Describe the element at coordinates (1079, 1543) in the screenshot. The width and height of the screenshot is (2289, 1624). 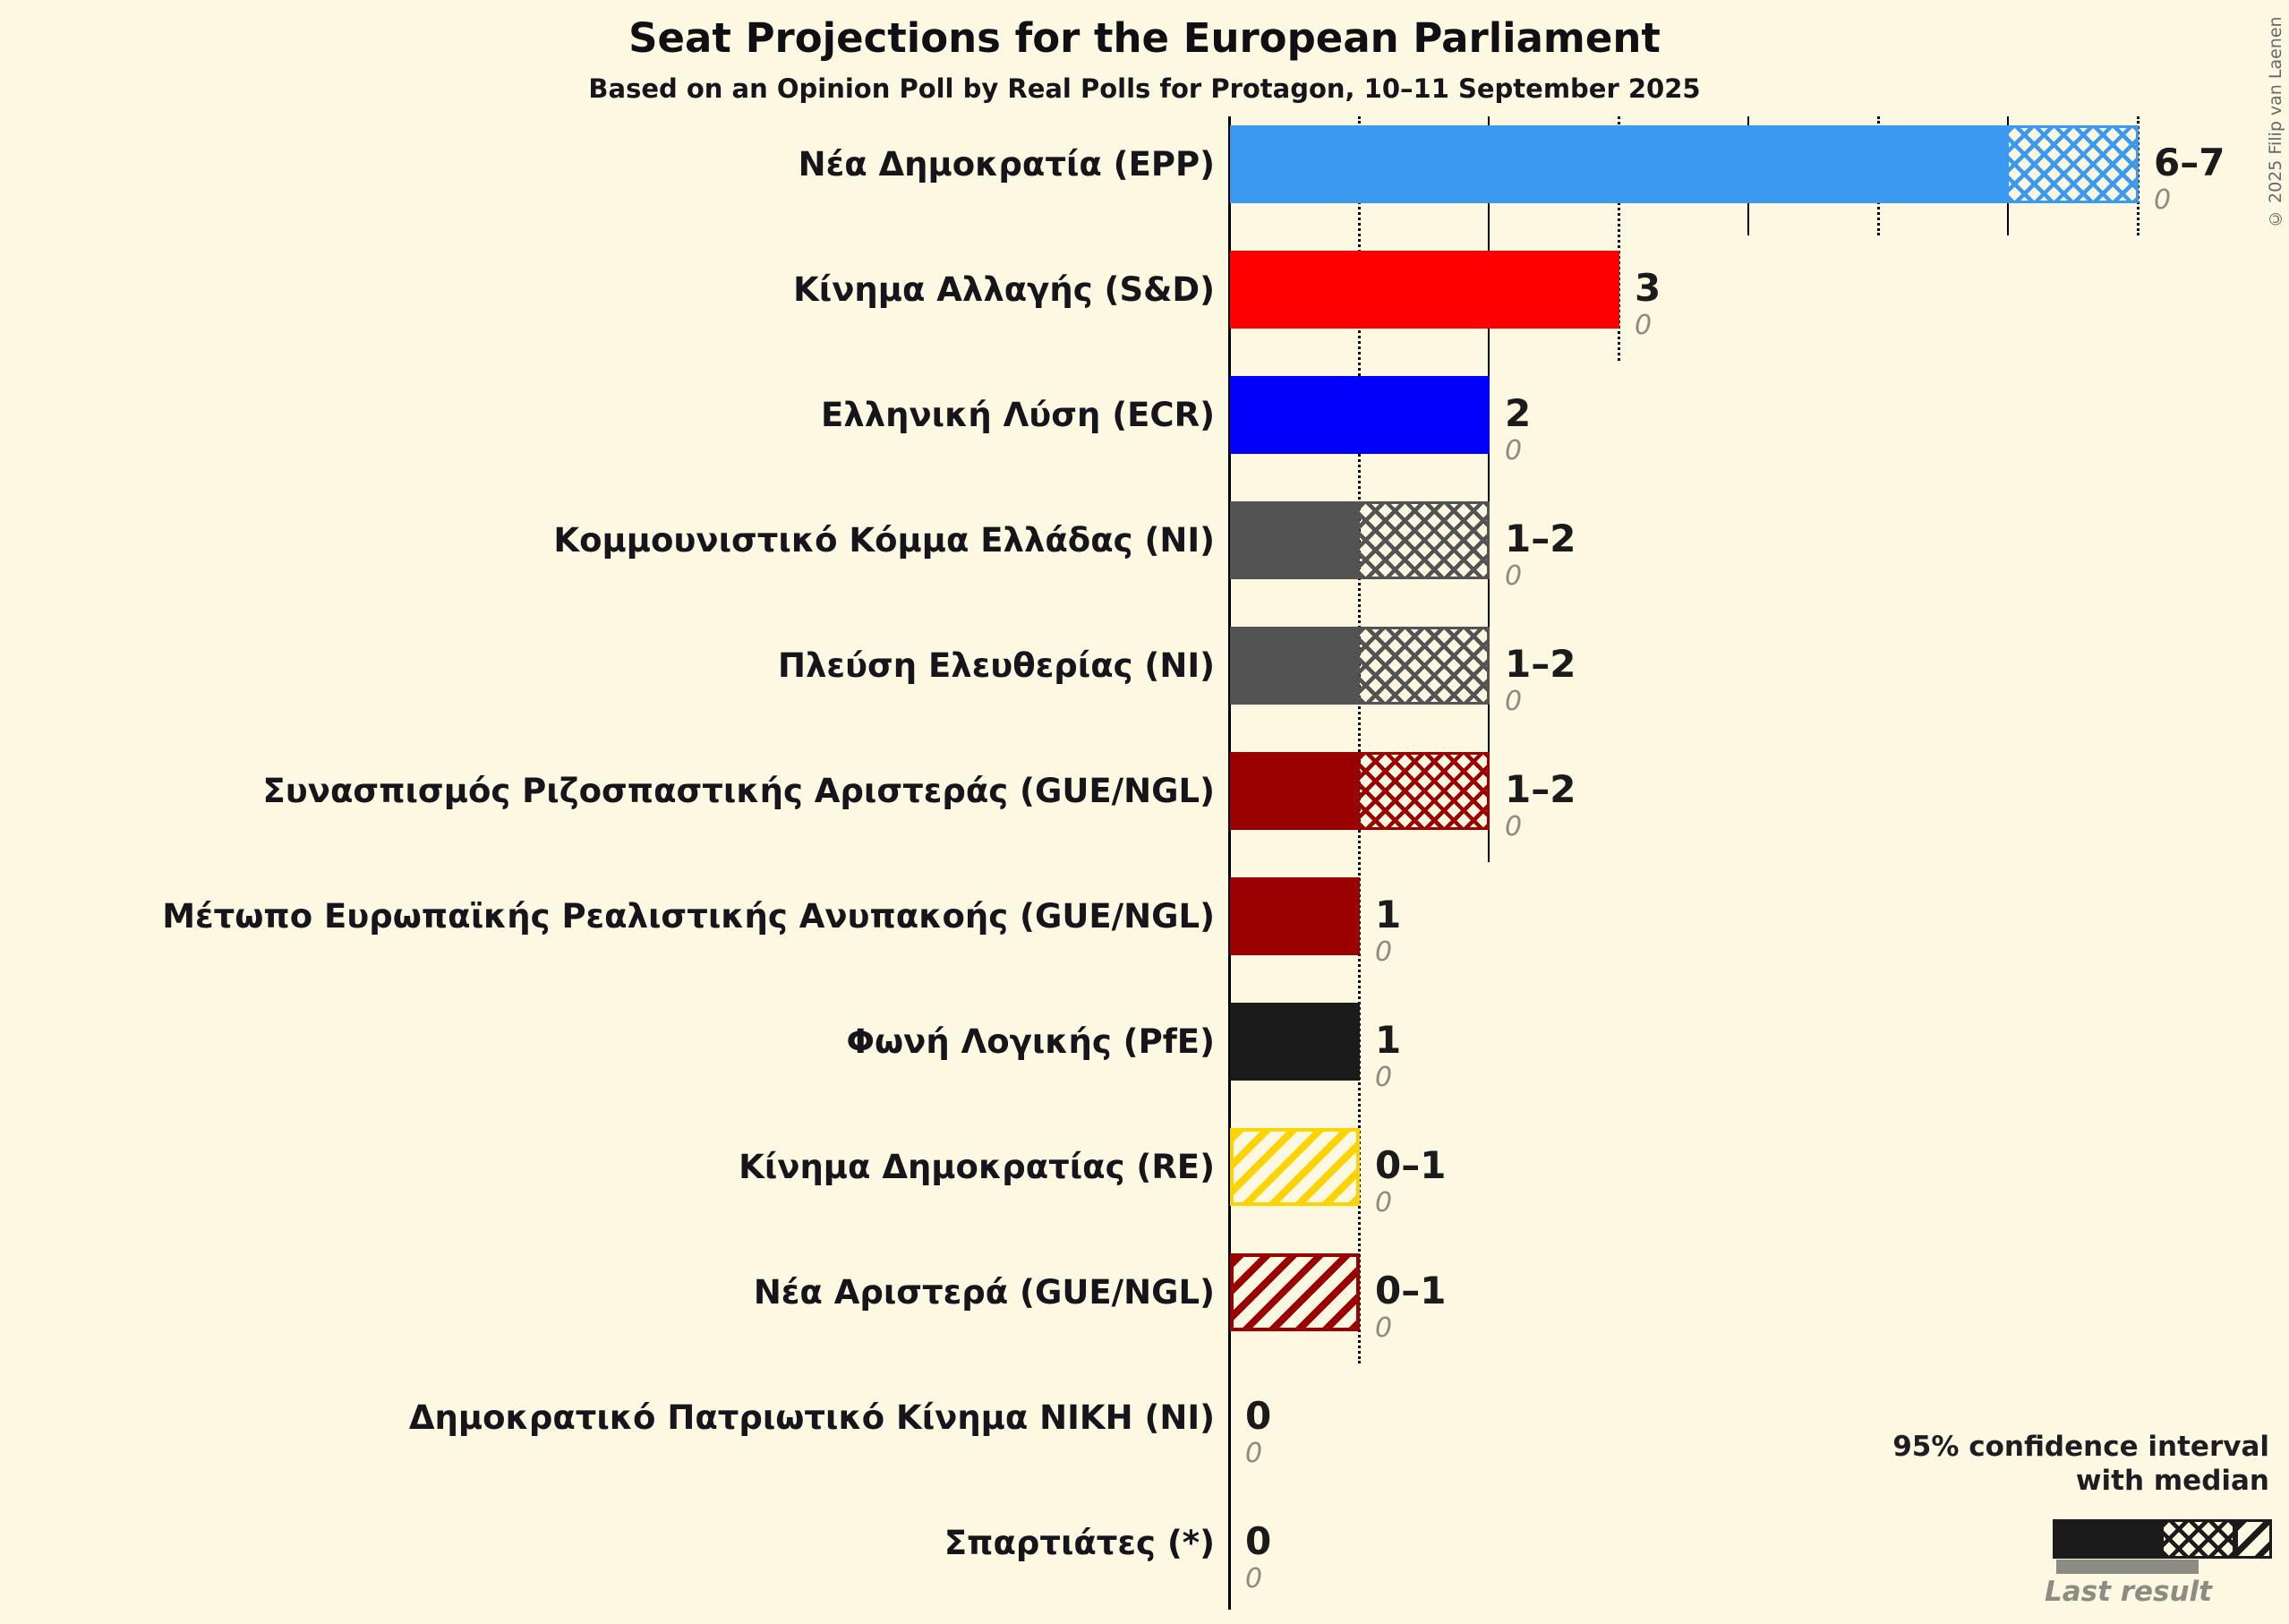
I see `party-label: Σπαρτιάτες (*)` at that location.